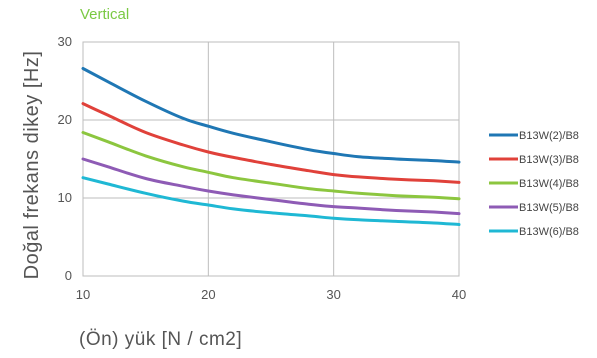  What do you see at coordinates (549, 136) in the screenshot?
I see `legend-label: B13W(2)/B8` at bounding box center [549, 136].